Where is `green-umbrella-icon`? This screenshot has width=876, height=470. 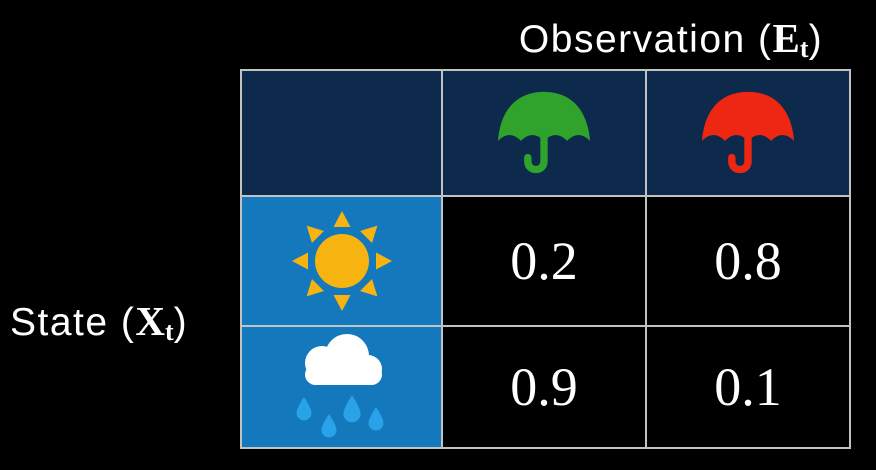
green-umbrella-icon is located at coordinates (544, 132).